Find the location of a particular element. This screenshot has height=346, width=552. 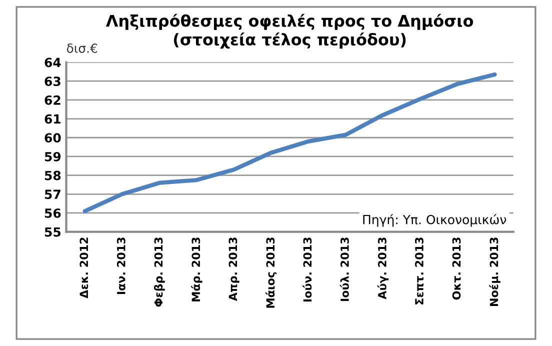

annotation: Πηγή: Υπ. Οικονομικών is located at coordinates (434, 220).